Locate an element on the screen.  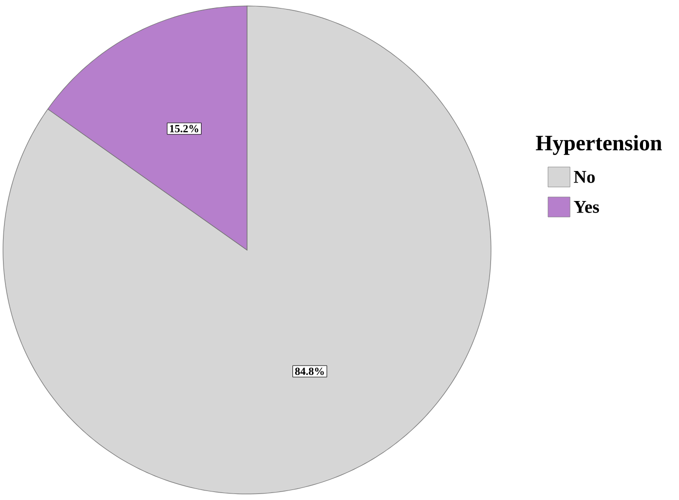
data-label: 15.2% is located at coordinates (184, 128).